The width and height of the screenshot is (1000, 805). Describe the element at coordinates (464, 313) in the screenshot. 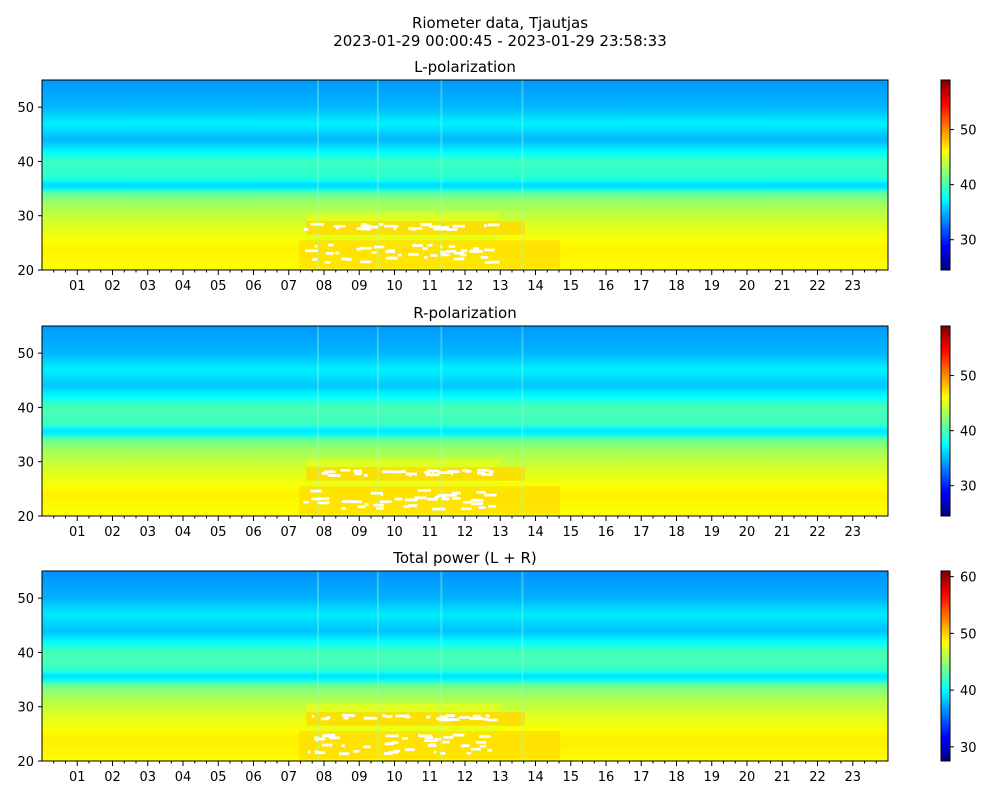

I see `panel-title: R-polarization` at that location.